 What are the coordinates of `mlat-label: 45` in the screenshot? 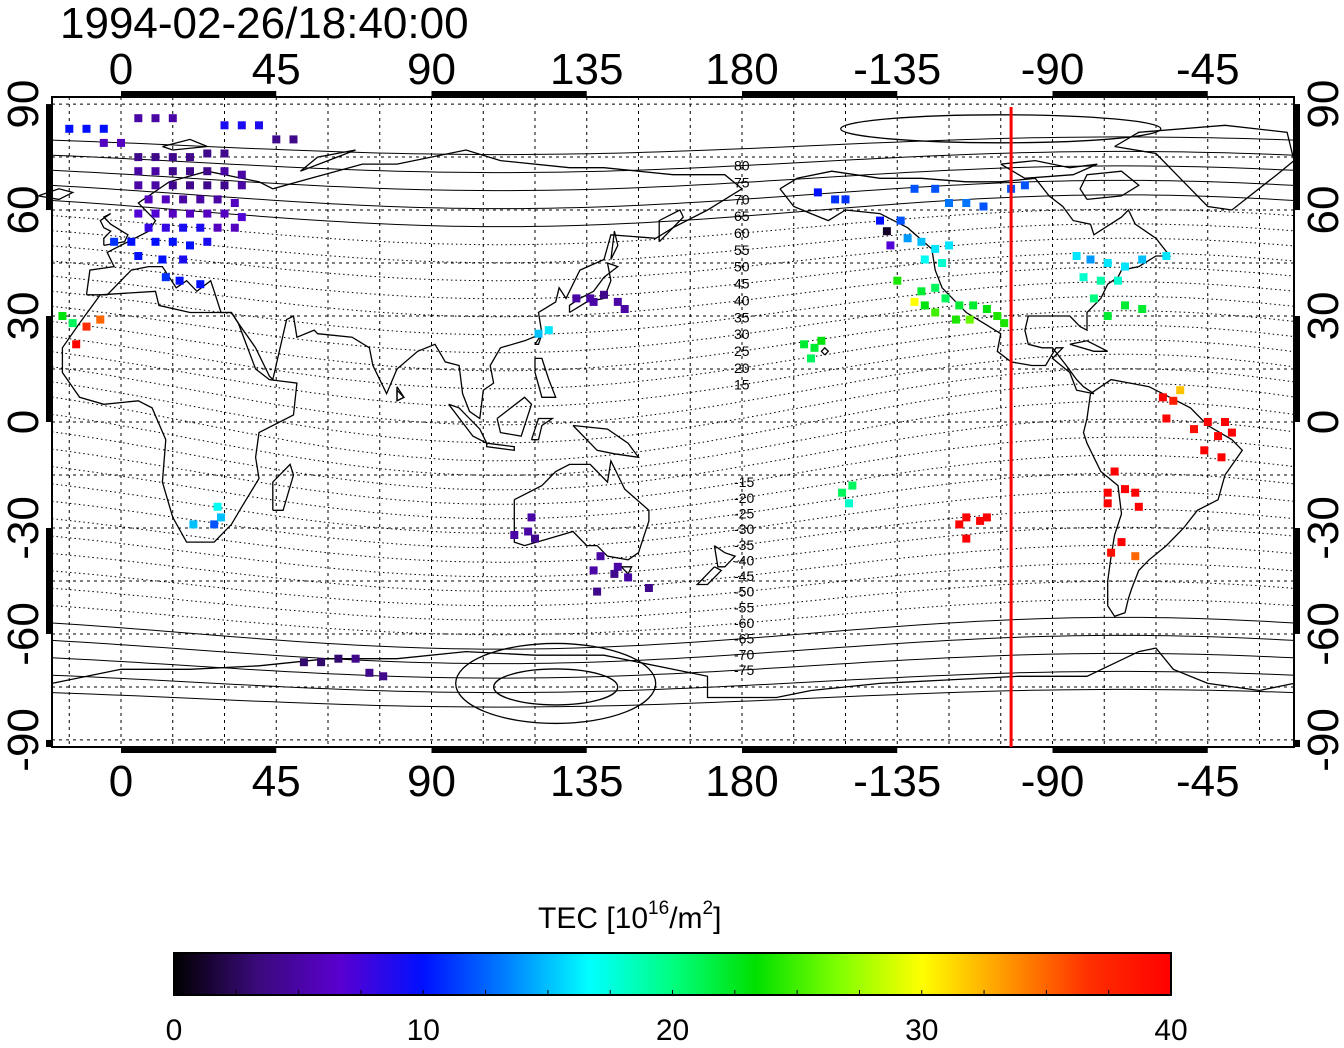 It's located at (742, 284).